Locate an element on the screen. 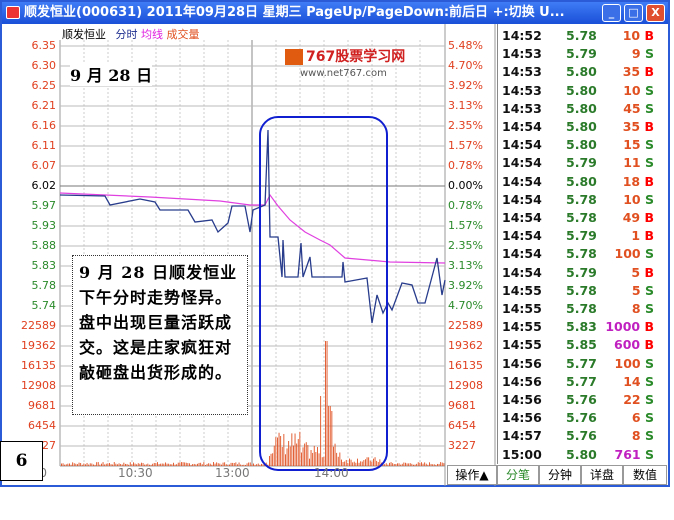  tab-fenzhong: 分钟 is located at coordinates (560, 475).